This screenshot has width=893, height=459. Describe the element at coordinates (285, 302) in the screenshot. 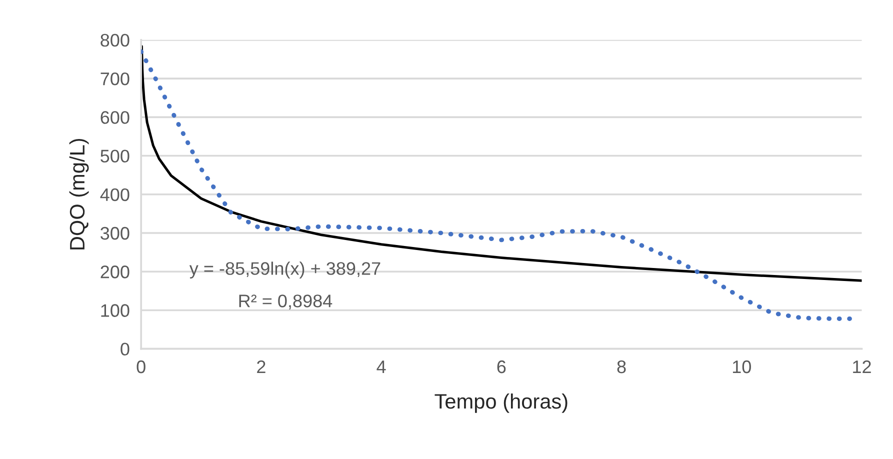

I see `annotation: R² = 0,8984` at that location.